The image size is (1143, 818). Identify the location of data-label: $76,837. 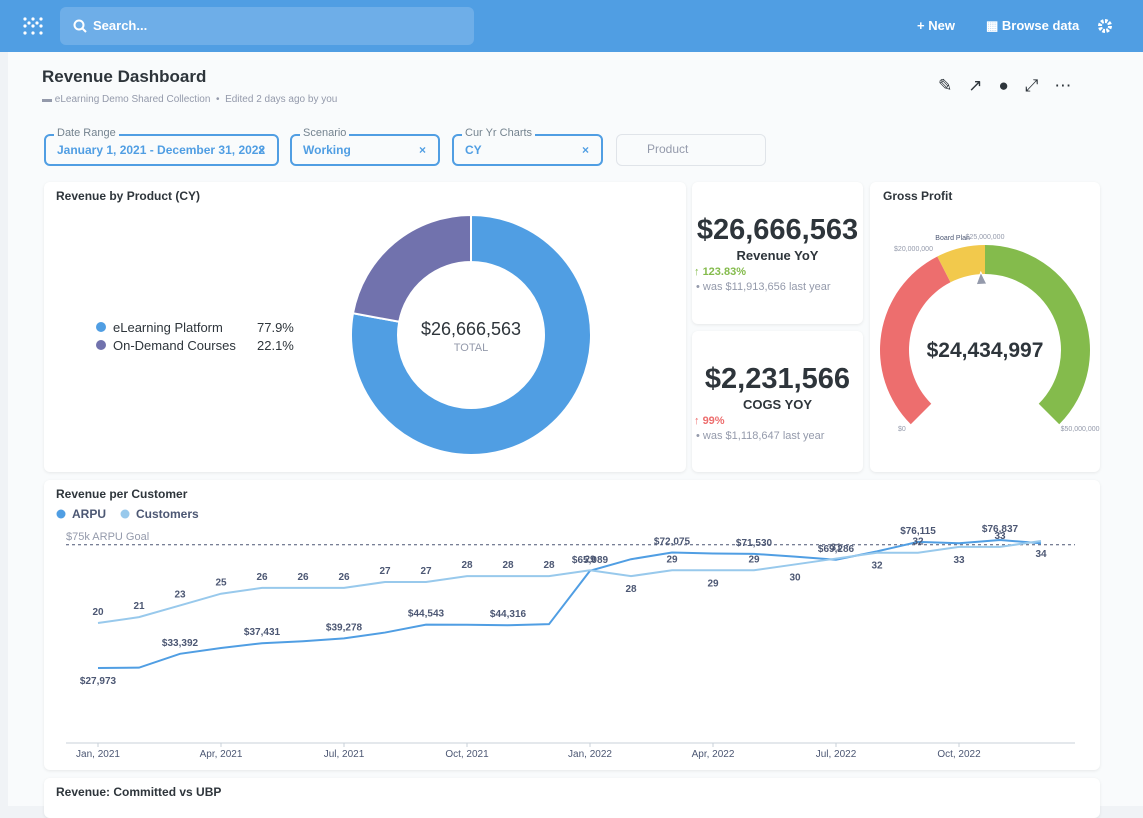
(1000, 529).